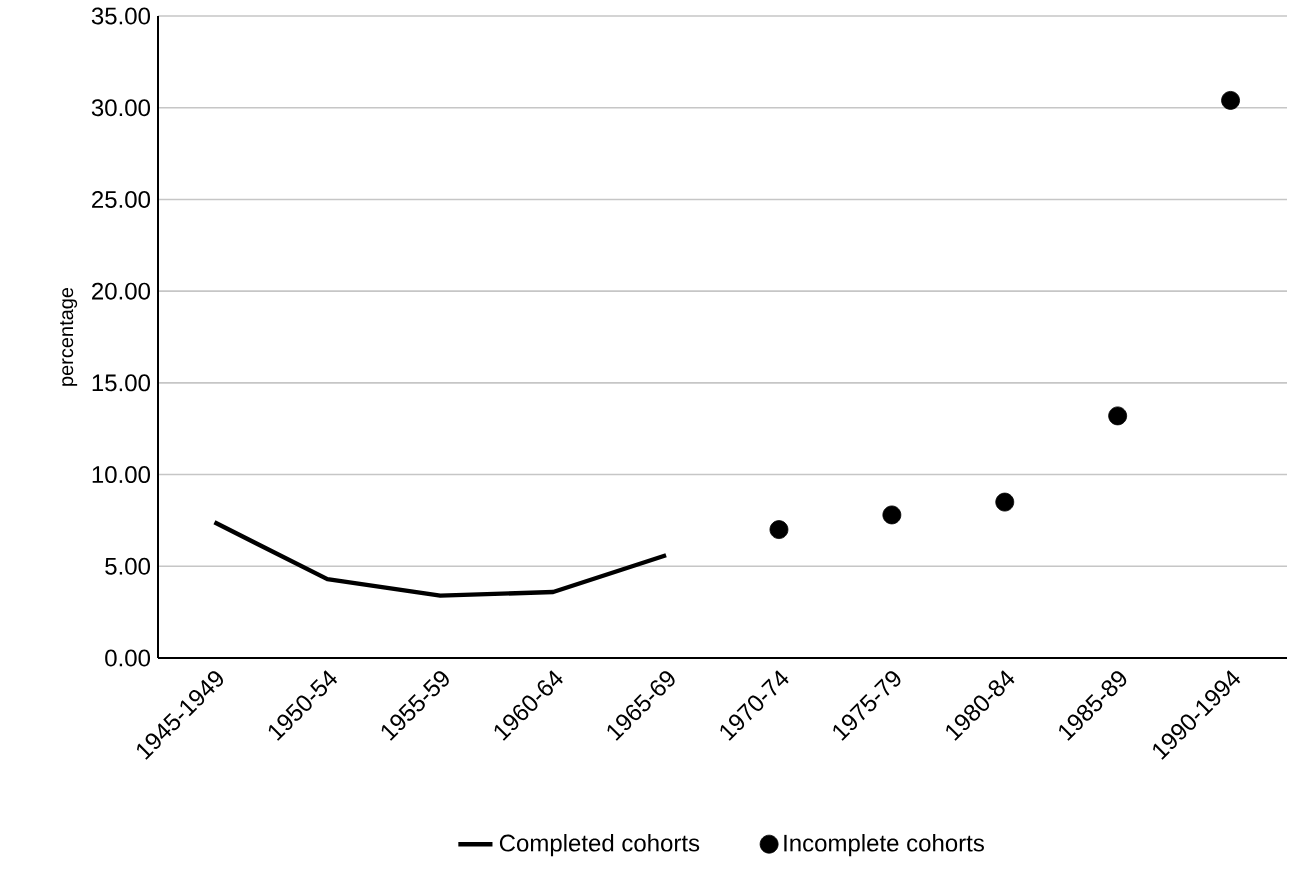  I want to click on y-tick-label: 0.00, so click(128, 658).